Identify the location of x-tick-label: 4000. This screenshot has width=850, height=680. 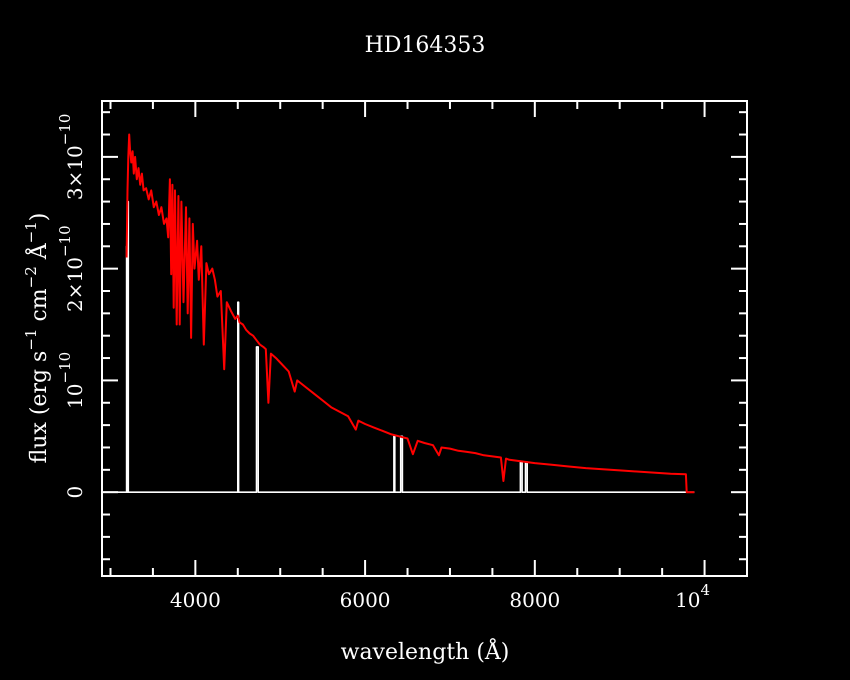
(195, 600).